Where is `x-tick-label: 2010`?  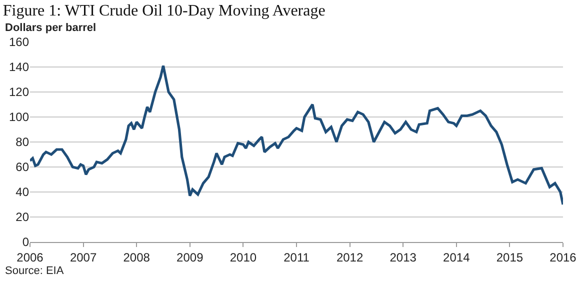 x-tick-label: 2010 is located at coordinates (243, 257).